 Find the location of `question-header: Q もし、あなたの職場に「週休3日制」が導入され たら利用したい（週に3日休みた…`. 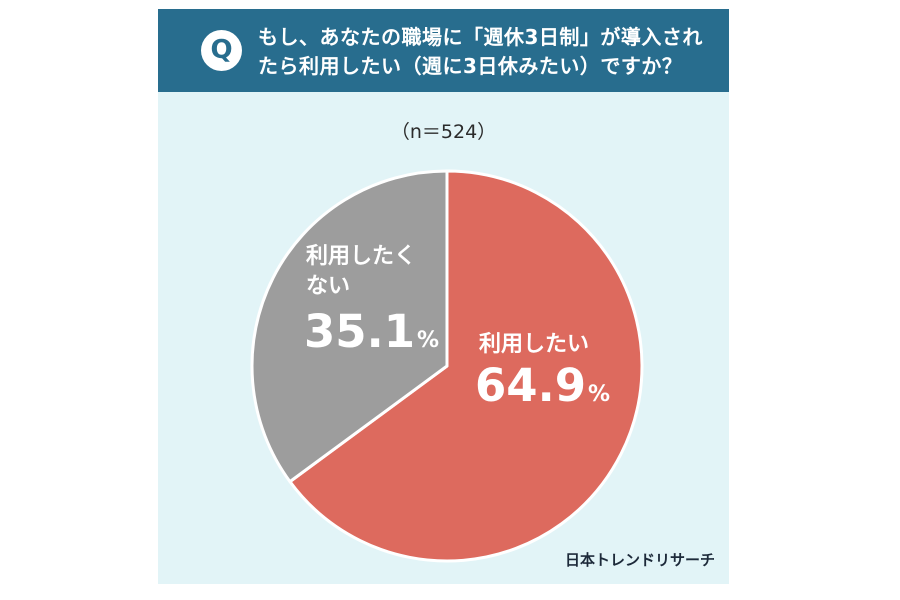

question-header: Q もし、あなたの職場に「週休3日制」が導入され たら利用したい（週に3日休みた… is located at coordinates (443, 50).